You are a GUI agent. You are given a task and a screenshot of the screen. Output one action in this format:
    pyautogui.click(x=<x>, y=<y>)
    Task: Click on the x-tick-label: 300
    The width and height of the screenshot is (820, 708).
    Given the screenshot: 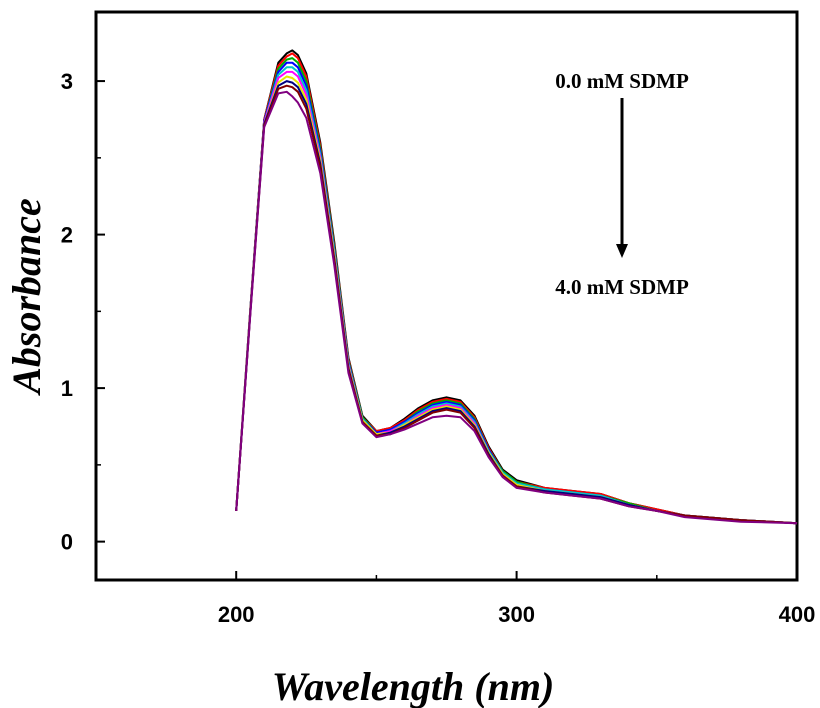 What is the action you would take?
    pyautogui.click(x=516, y=614)
    